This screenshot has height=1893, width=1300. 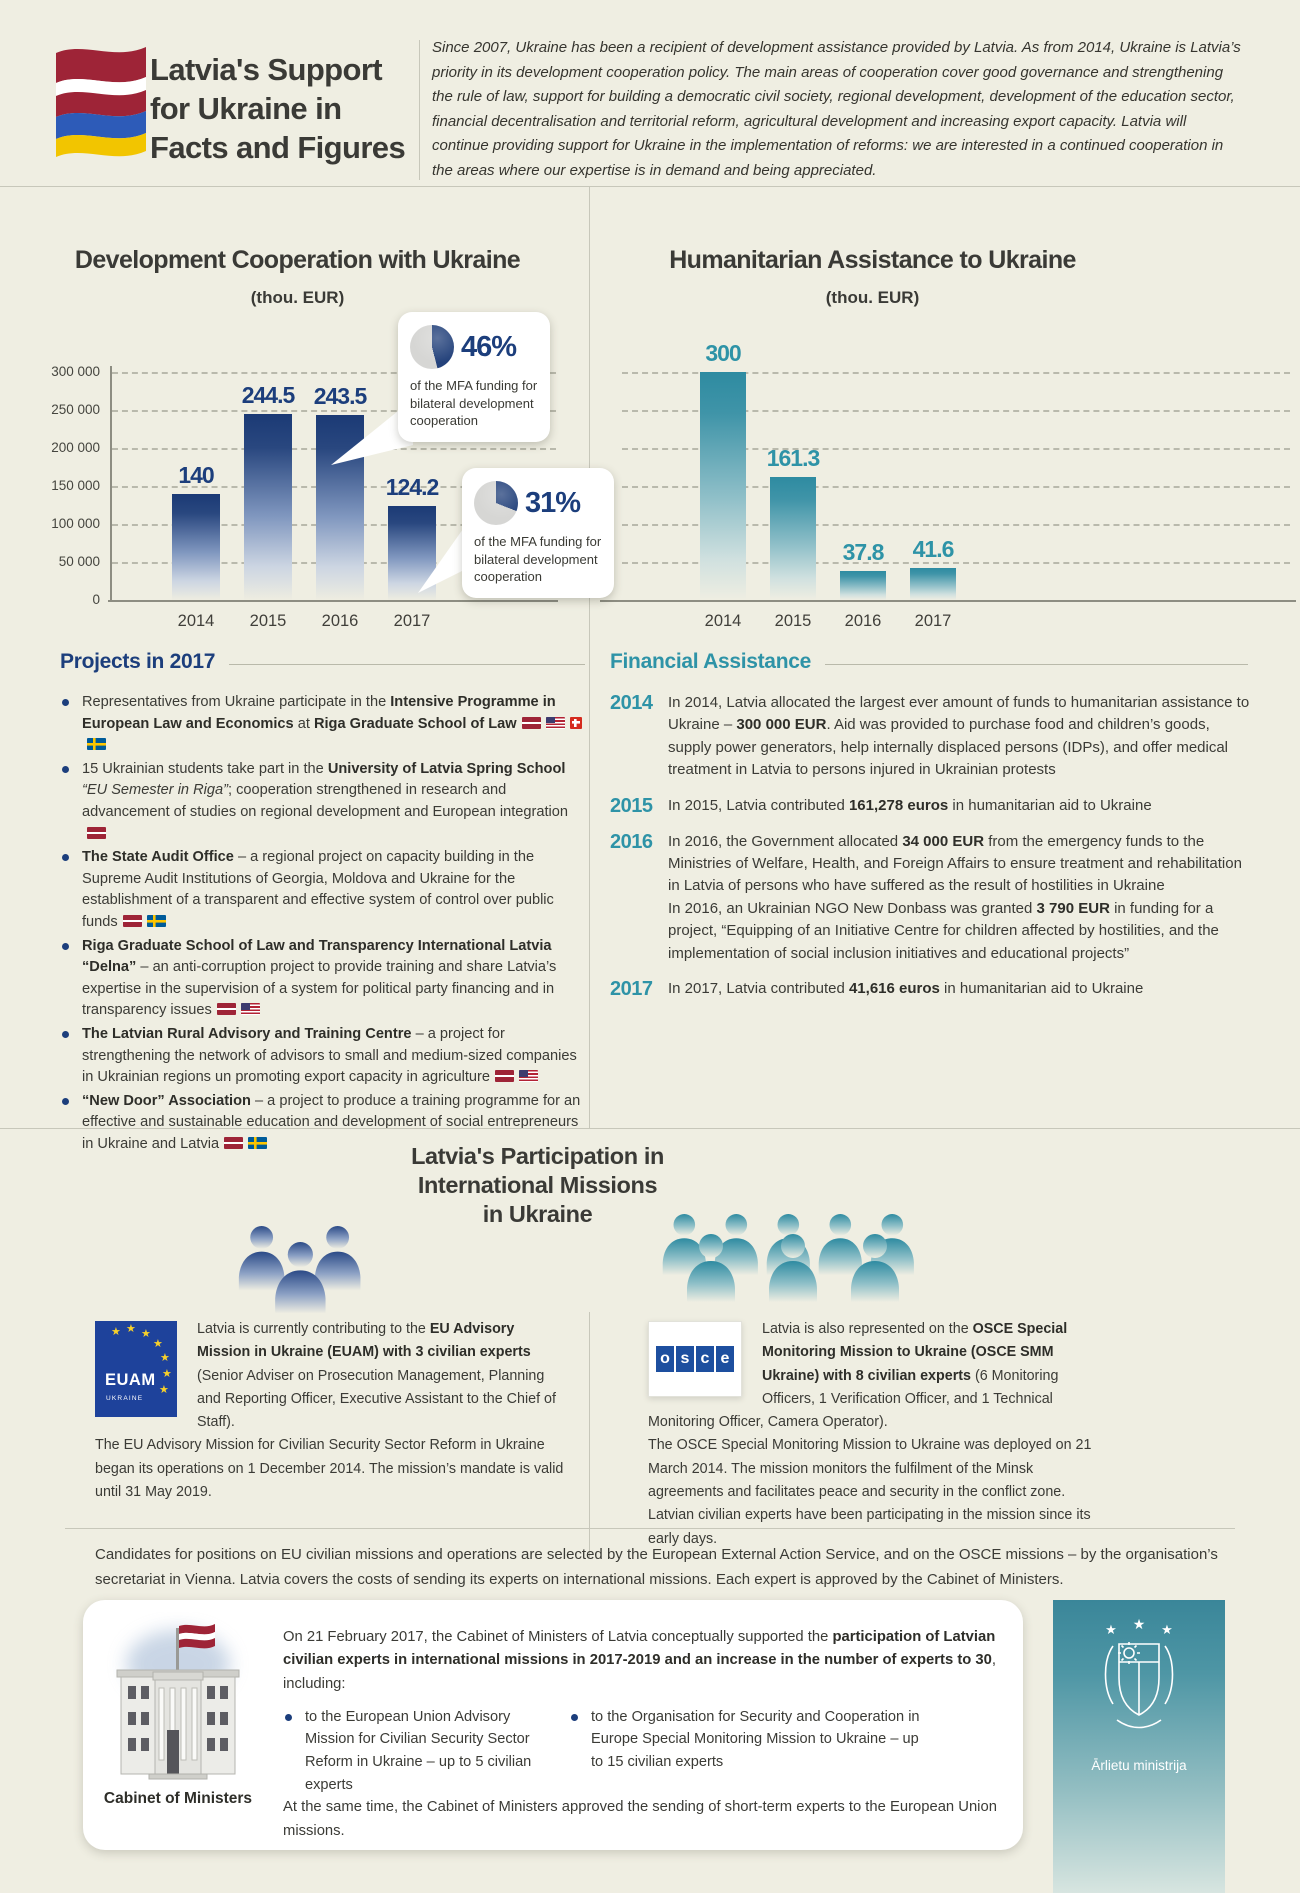 I want to click on y-axis-tick: 50 000, so click(x=79, y=561).